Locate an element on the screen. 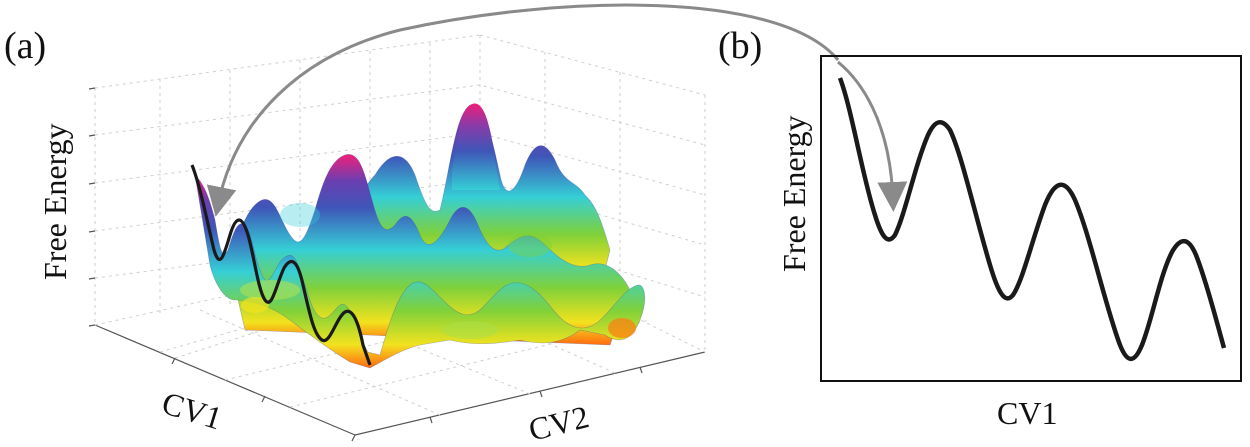 The image size is (1250, 447). panel-b-y-axis-label: Free Energy is located at coordinates (794, 193).